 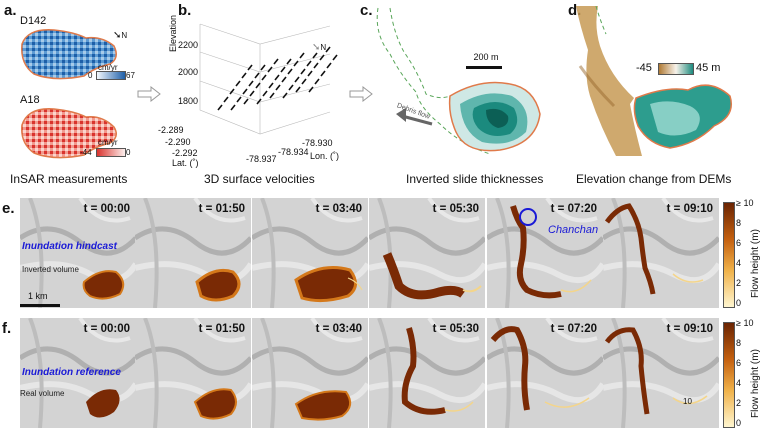 What do you see at coordinates (10, 10) in the screenshot?
I see `panel-a-label: a.` at bounding box center [10, 10].